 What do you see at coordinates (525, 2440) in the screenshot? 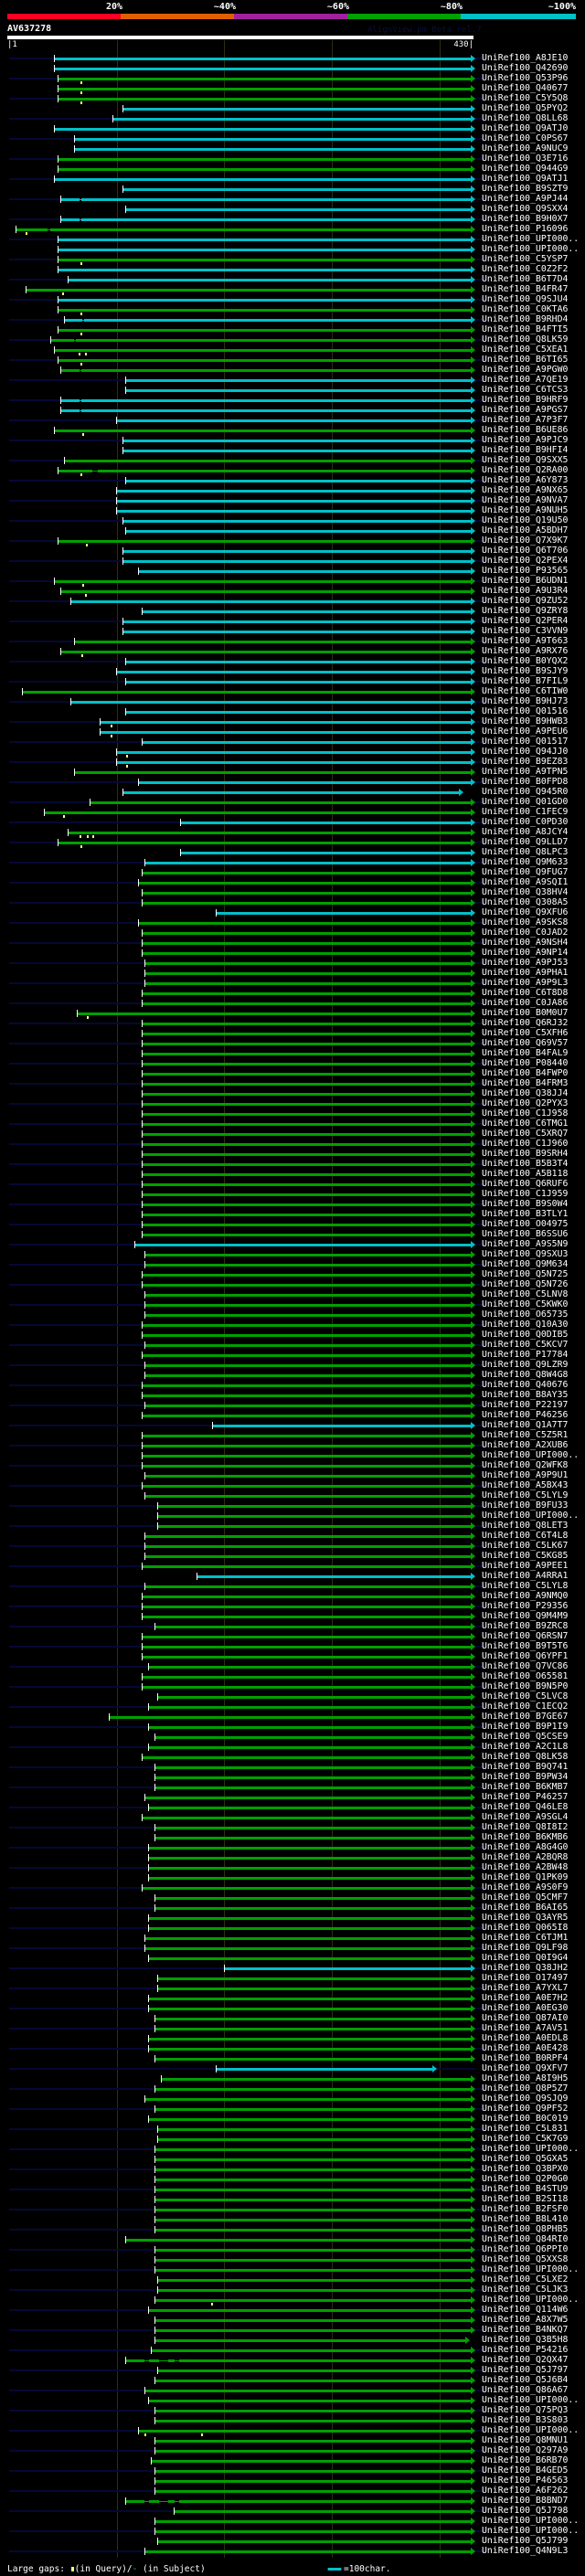
I see `hit-label: UniRef100_Q8MNU1` at bounding box center [525, 2440].